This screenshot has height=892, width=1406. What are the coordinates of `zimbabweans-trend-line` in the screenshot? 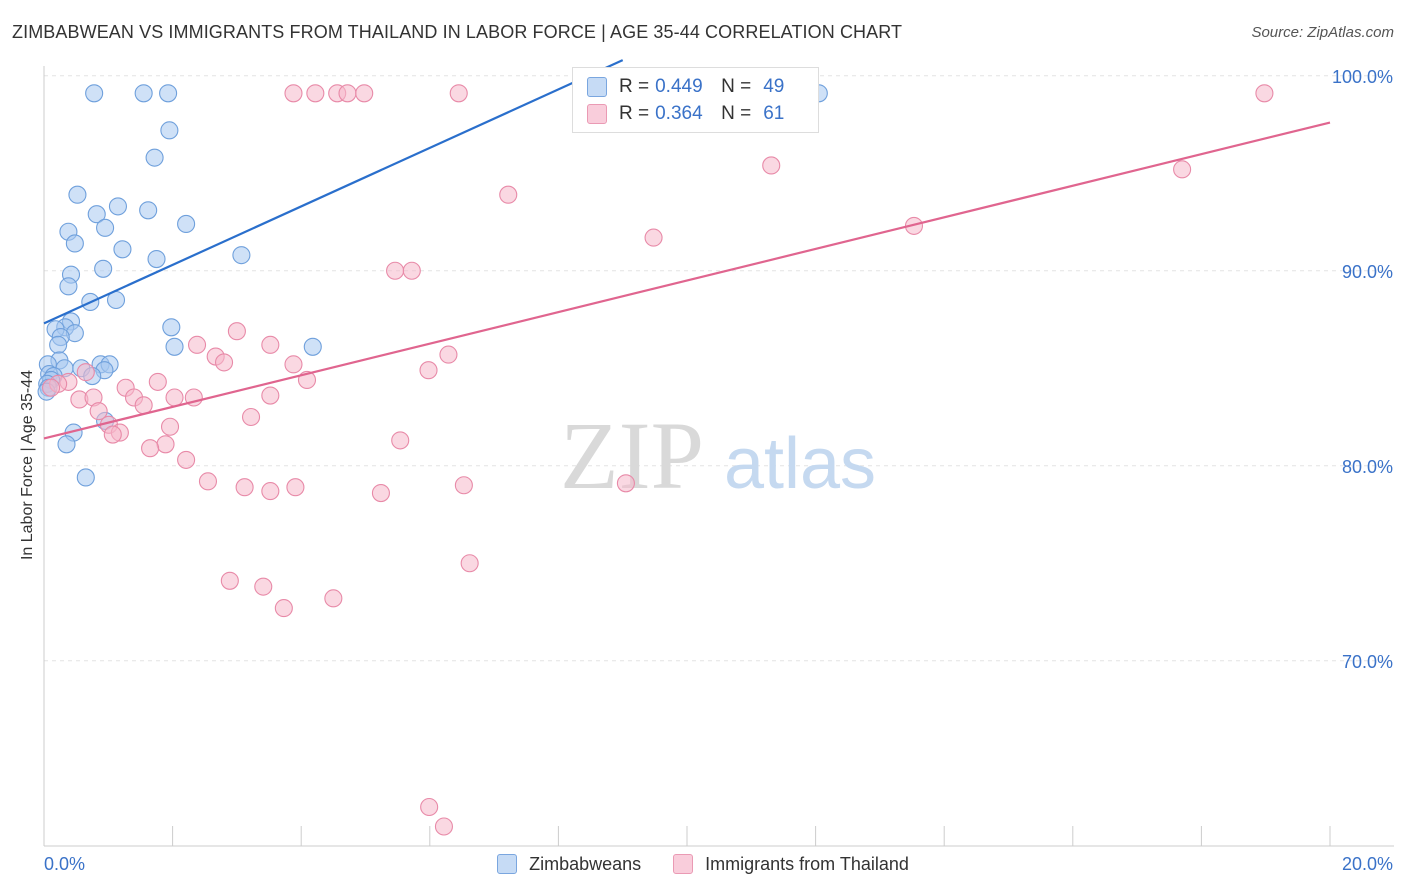 It's located at (333, 192).